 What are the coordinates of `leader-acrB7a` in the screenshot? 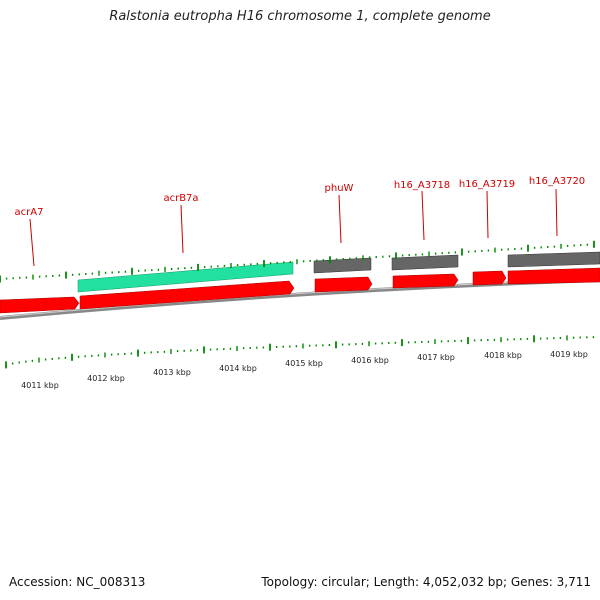 It's located at (182, 229).